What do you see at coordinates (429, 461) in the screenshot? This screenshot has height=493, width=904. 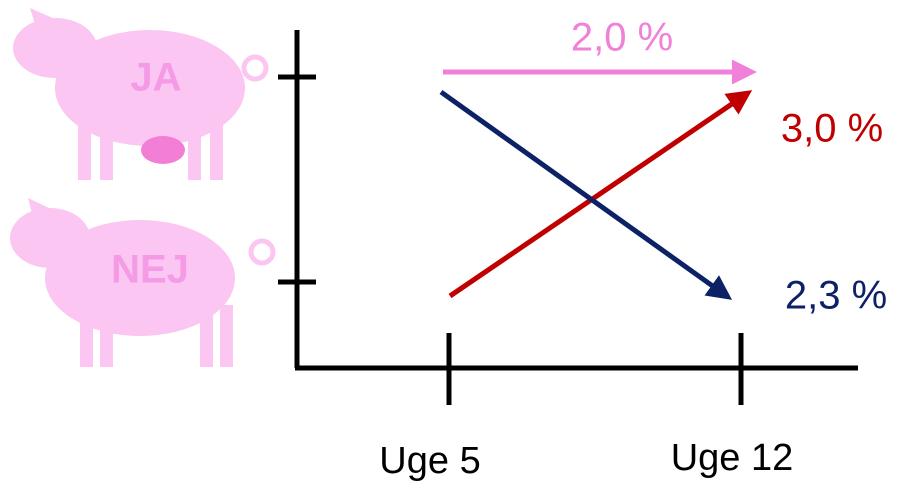 I see `x-label: Uge 5` at bounding box center [429, 461].